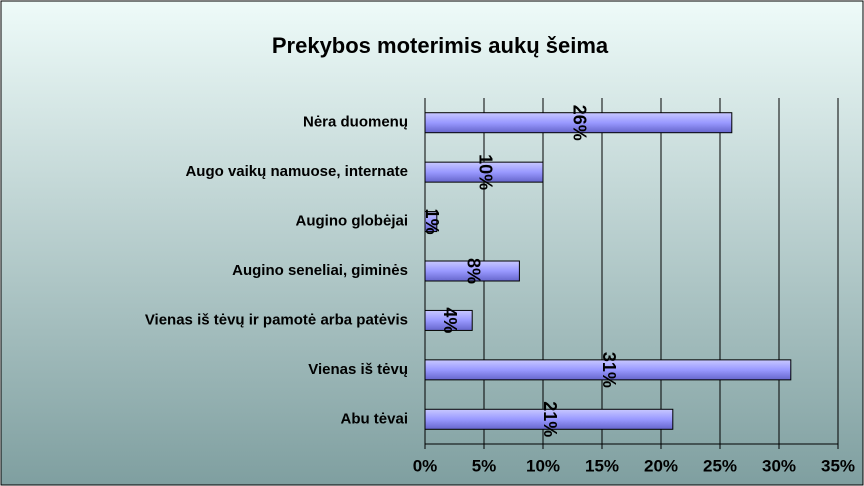 The height and width of the screenshot is (486, 864). I want to click on x-tick-label: 20%, so click(661, 465).